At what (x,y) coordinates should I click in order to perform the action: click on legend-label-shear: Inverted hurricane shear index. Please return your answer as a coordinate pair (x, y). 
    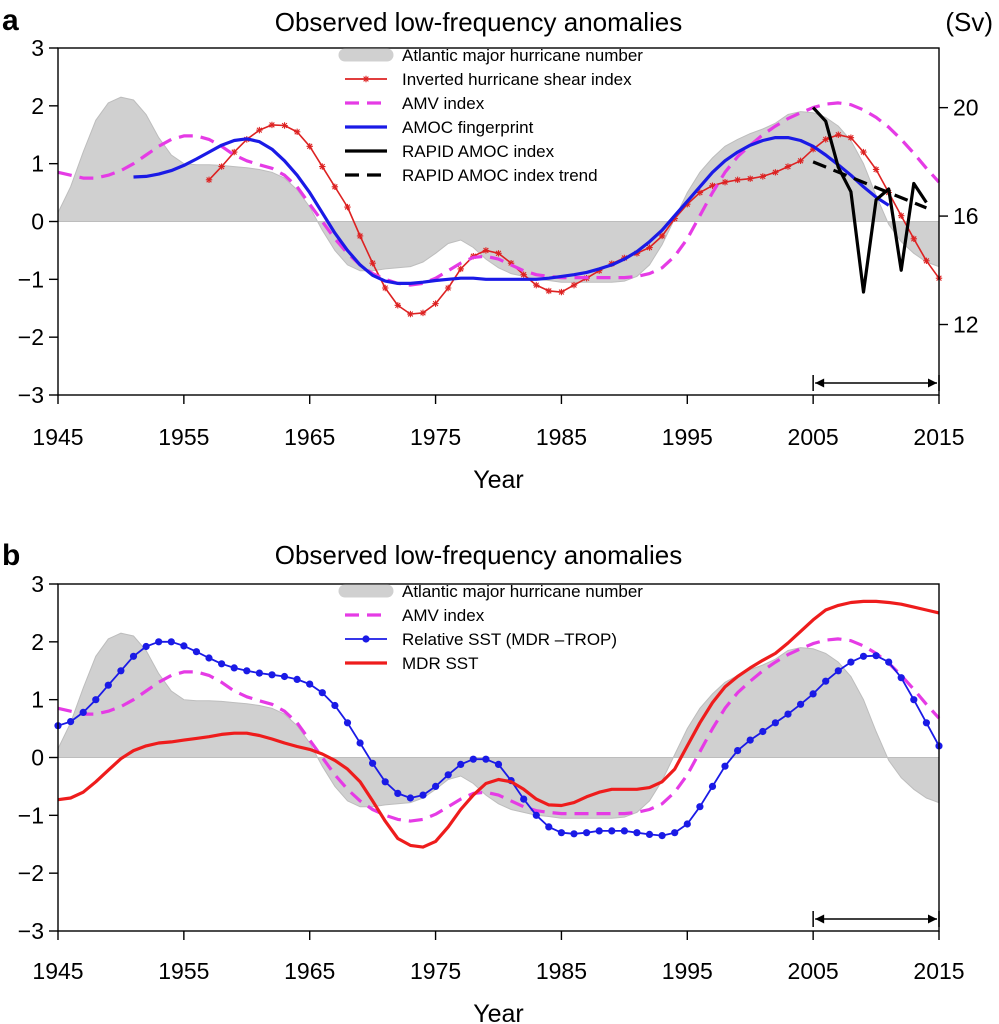
    Looking at the image, I should click on (517, 79).